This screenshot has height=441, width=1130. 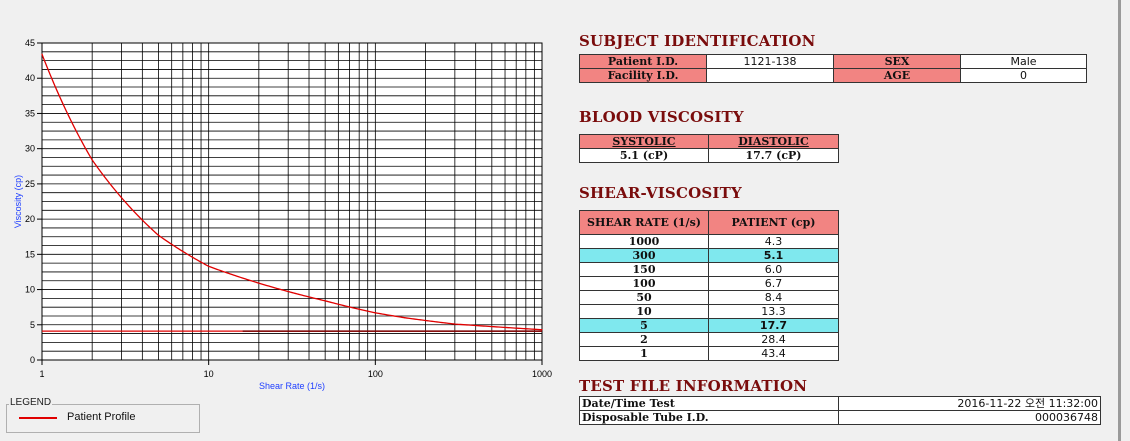 I want to click on datetime-value: 2016-11-22 오전 11:32:00, so click(x=969, y=403).